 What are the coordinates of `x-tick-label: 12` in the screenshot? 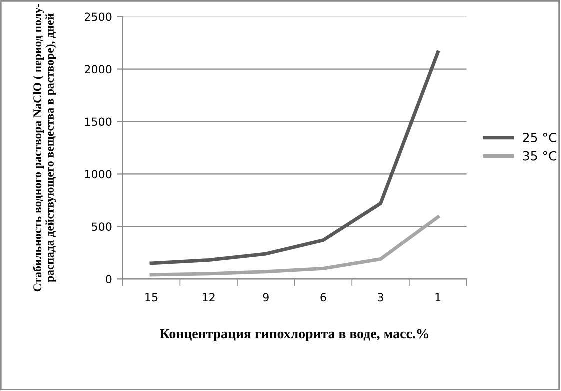 It's located at (208, 297).